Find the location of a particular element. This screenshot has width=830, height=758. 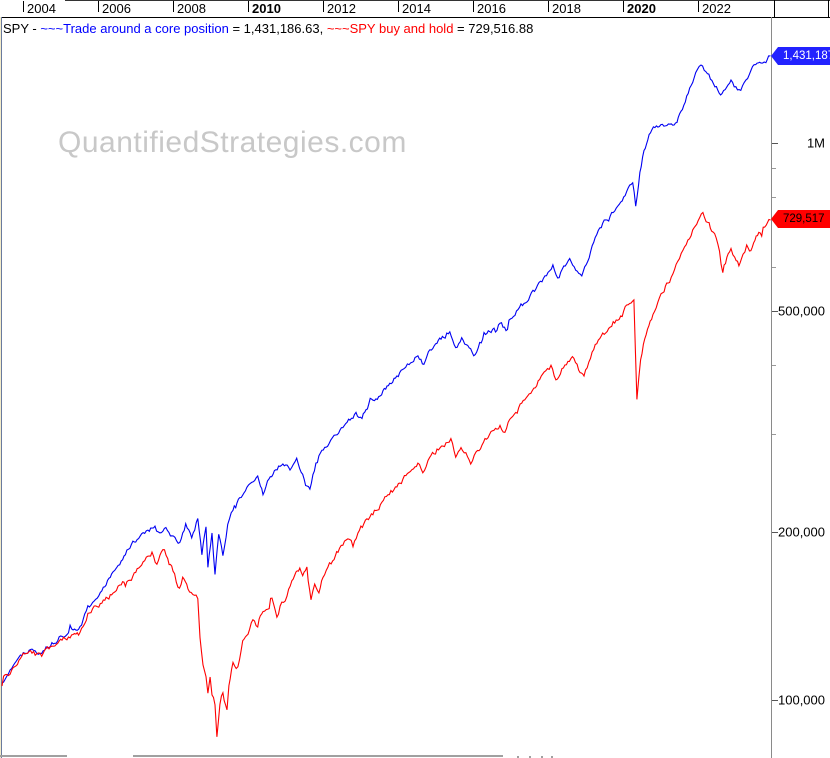

axis-right-edge is located at coordinates (828, 8).